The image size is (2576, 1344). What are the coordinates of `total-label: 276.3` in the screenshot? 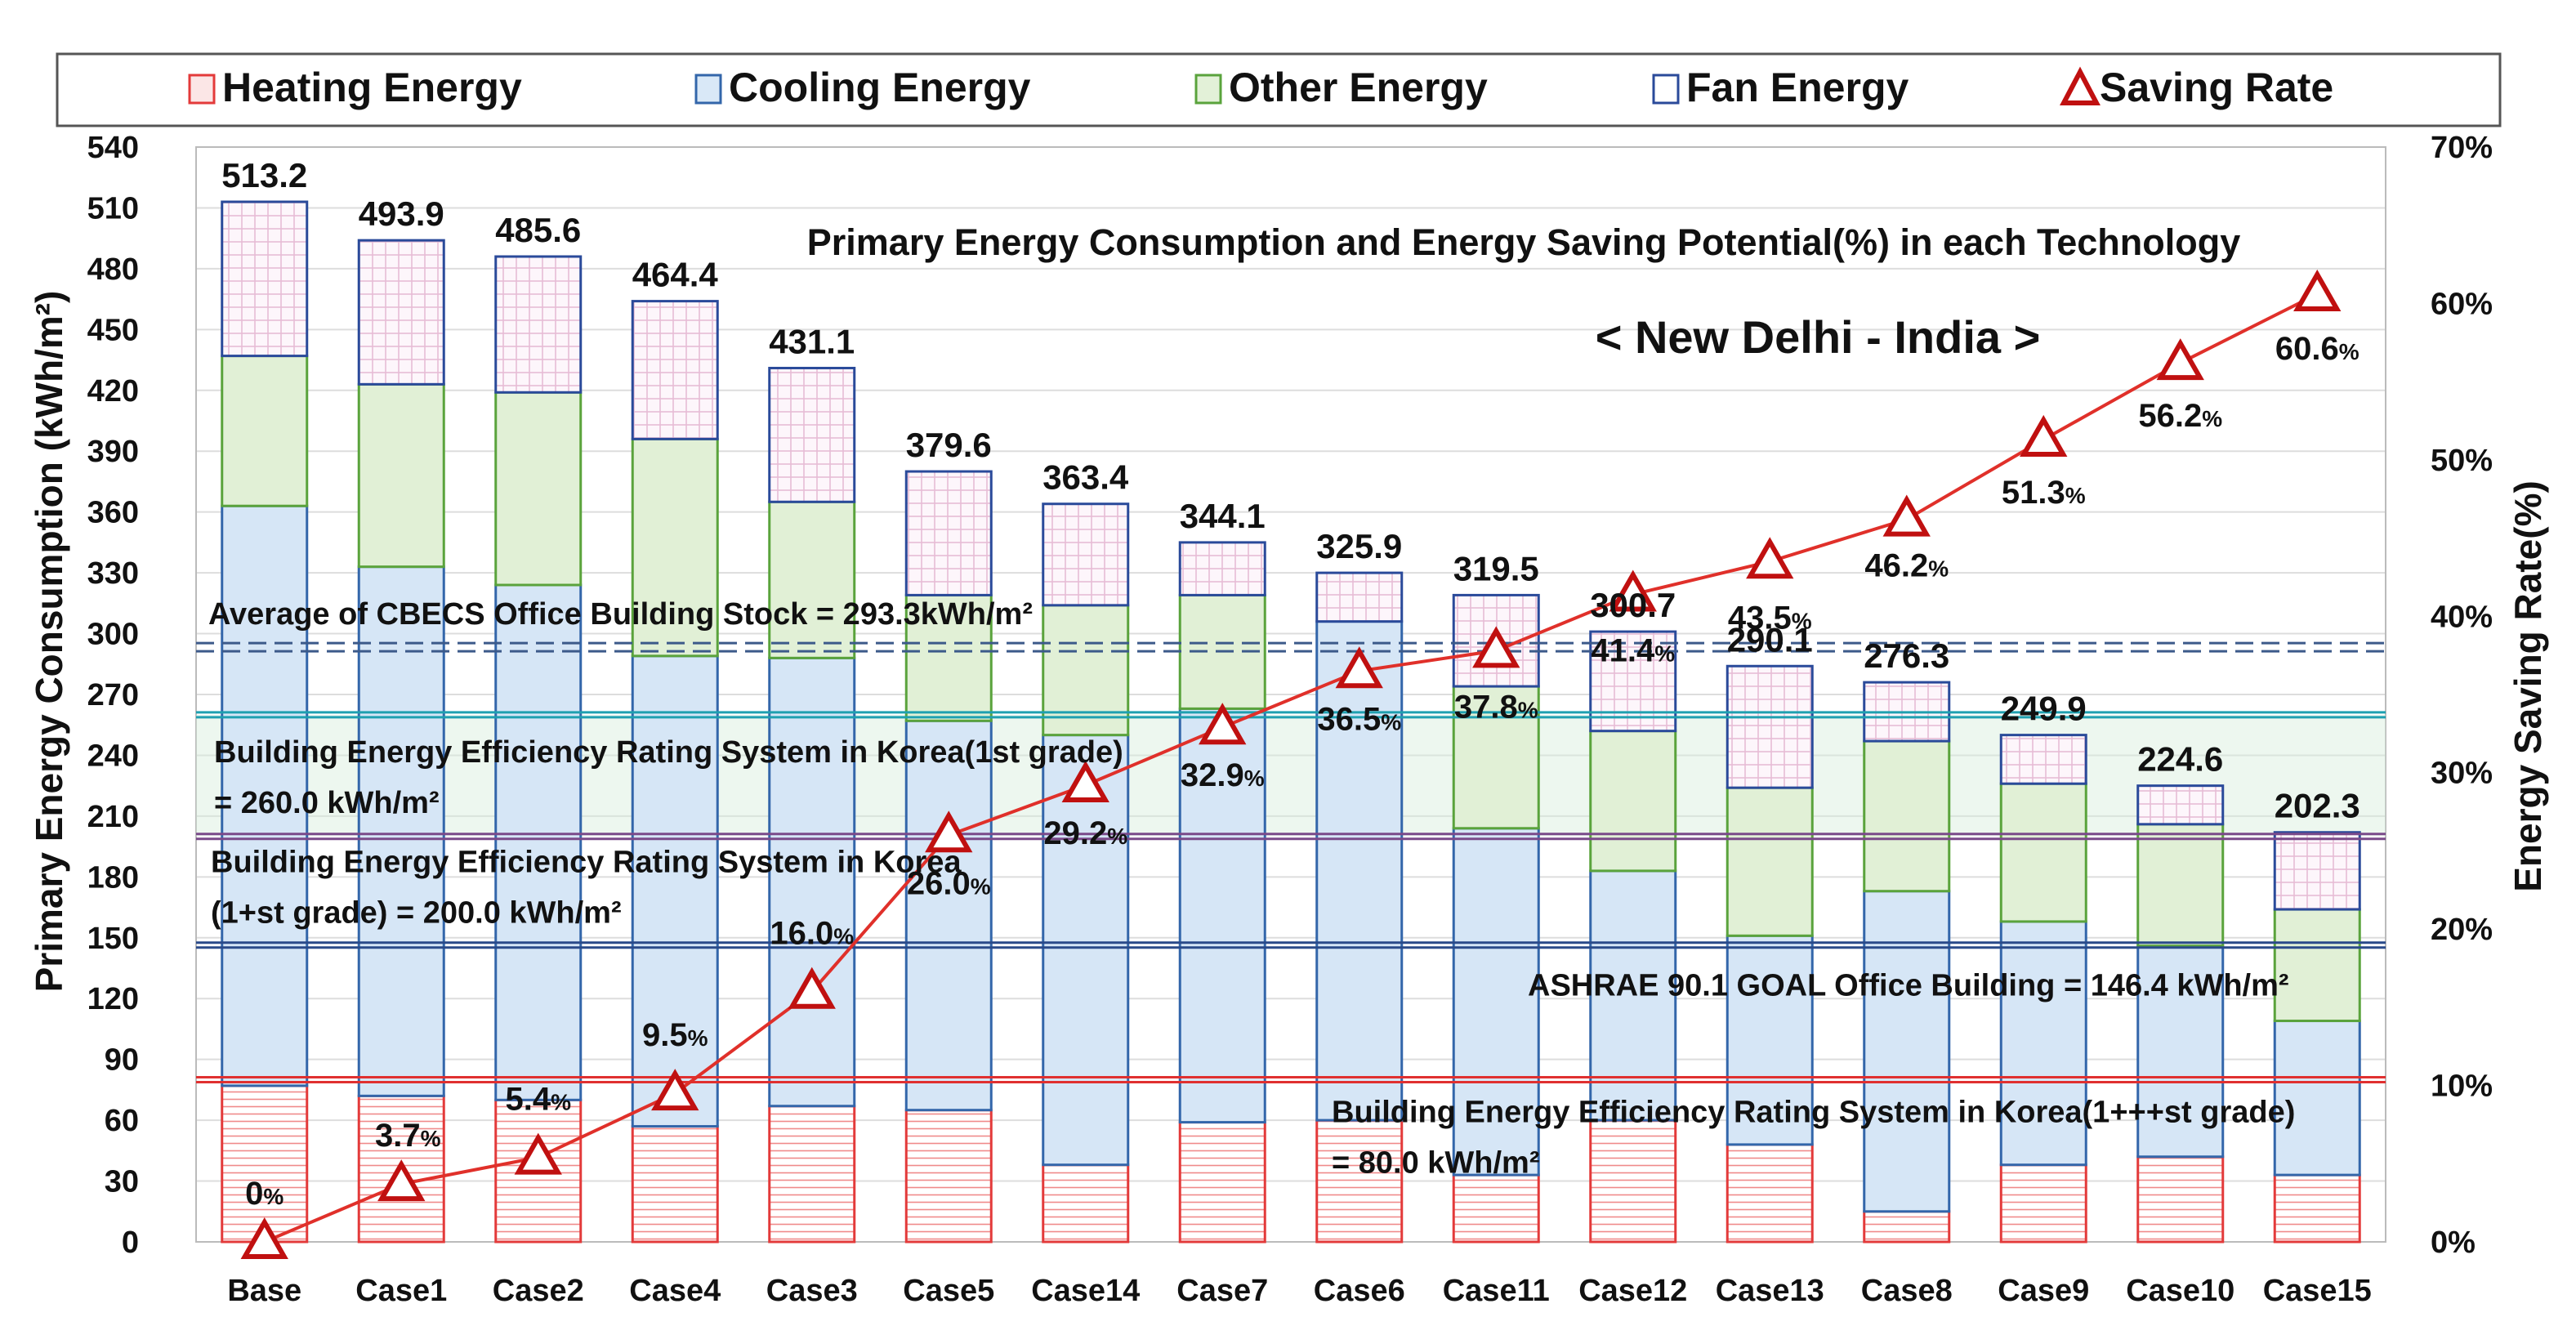 It's located at (1907, 655).